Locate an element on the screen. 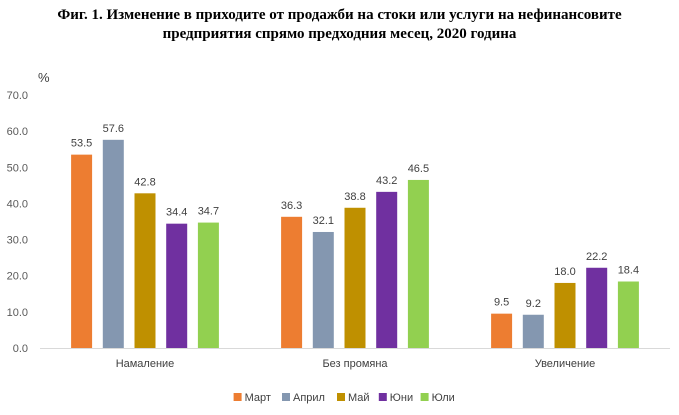  data-label: 32.1 is located at coordinates (323, 221).